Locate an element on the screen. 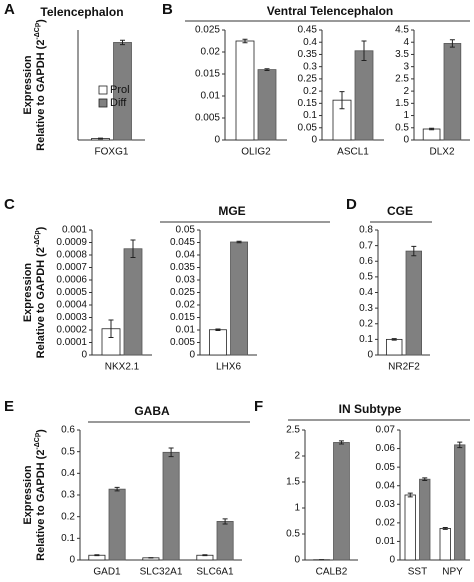 The image size is (474, 582). x-tick-label: NR2F2 is located at coordinates (404, 367).